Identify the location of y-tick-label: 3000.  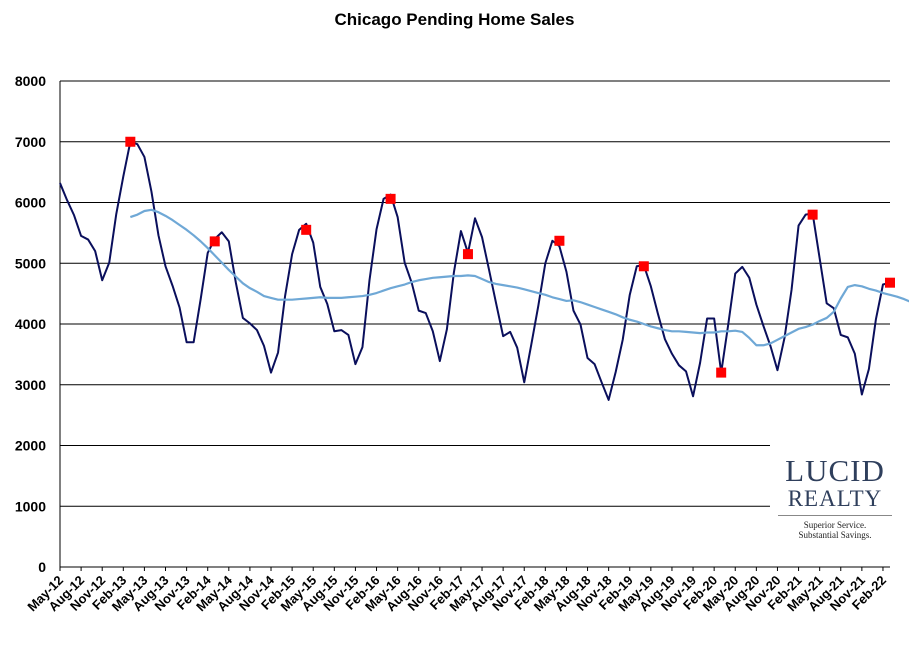
(30, 385).